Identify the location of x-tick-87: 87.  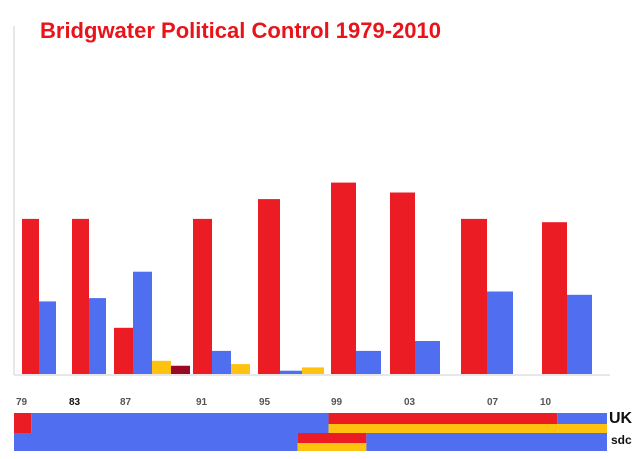
(126, 402).